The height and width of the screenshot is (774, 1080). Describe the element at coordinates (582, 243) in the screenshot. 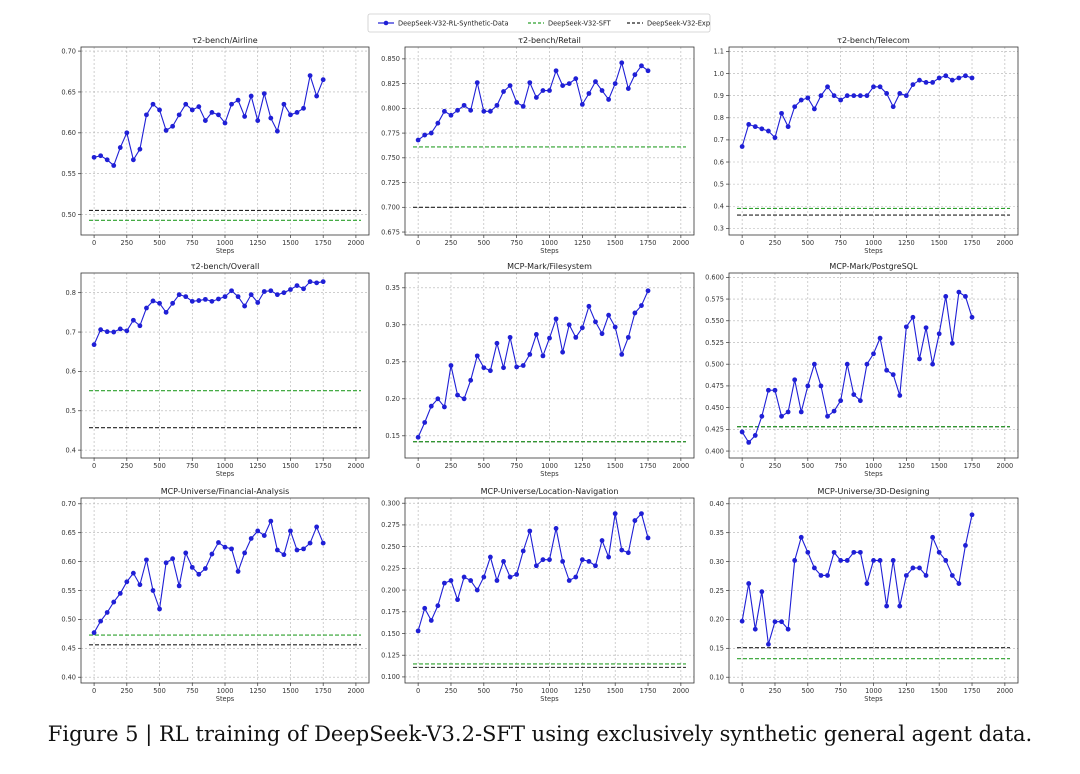

I see `x-tick-label: 1250` at that location.